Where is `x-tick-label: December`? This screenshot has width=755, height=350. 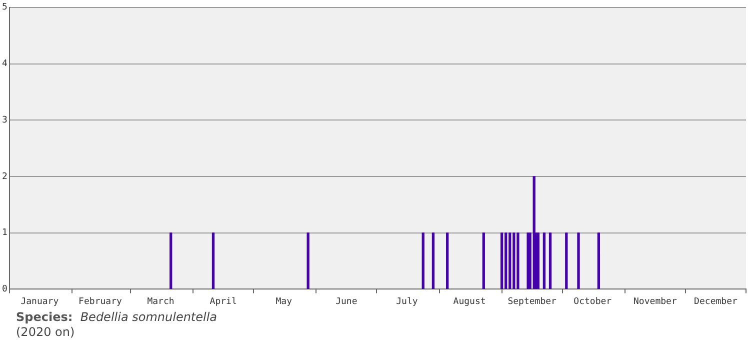
x-tick-label: December is located at coordinates (716, 301).